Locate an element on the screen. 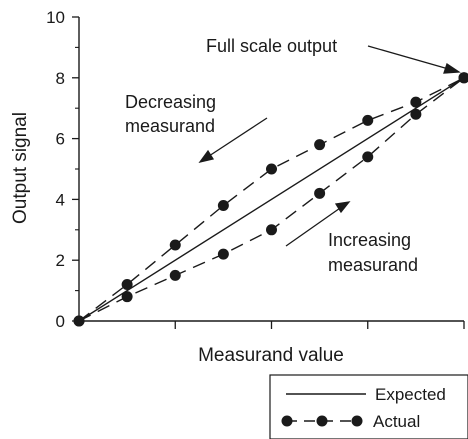  annotation-full-scale: Full scale output is located at coordinates (271, 46).